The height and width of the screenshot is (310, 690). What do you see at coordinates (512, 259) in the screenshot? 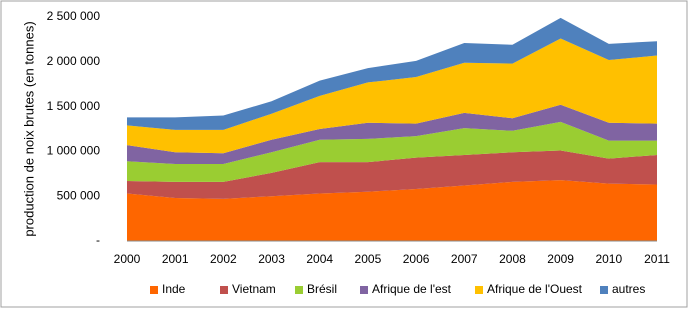
I see `x-tick-label: 2008` at bounding box center [512, 259].